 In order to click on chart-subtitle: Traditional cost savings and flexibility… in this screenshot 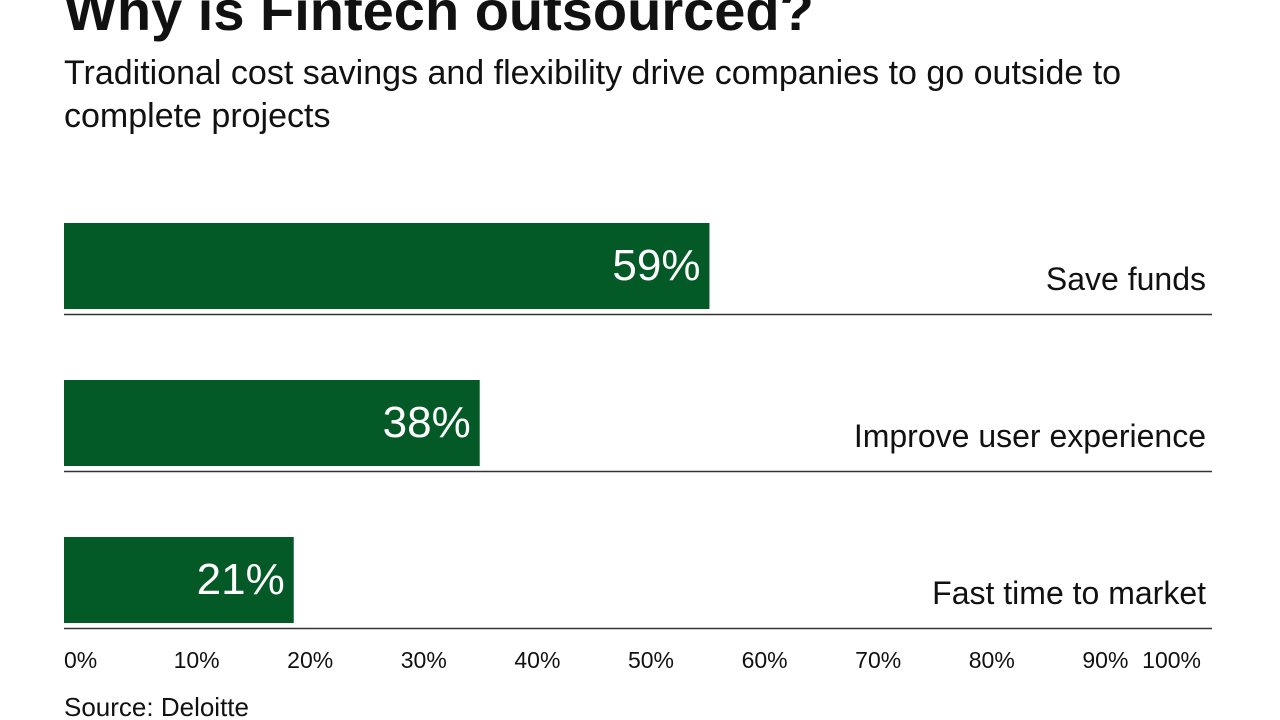, I will do `click(593, 94)`.